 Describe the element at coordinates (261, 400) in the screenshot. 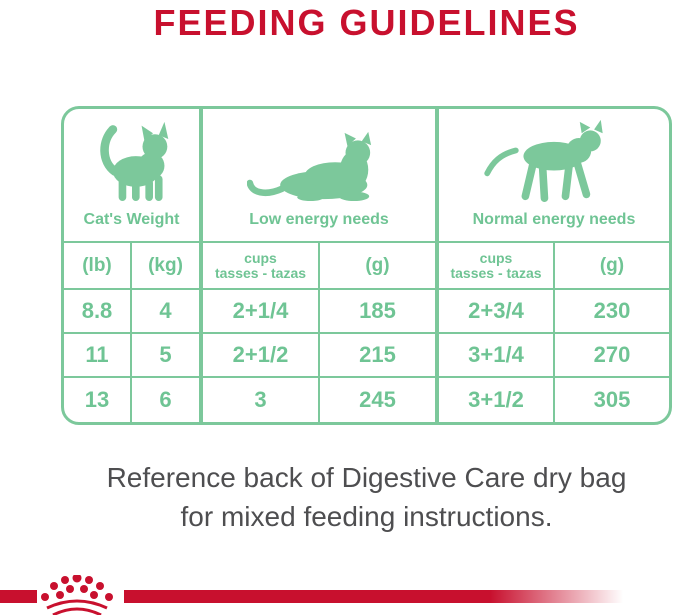

I see `table-cell: 3` at that location.